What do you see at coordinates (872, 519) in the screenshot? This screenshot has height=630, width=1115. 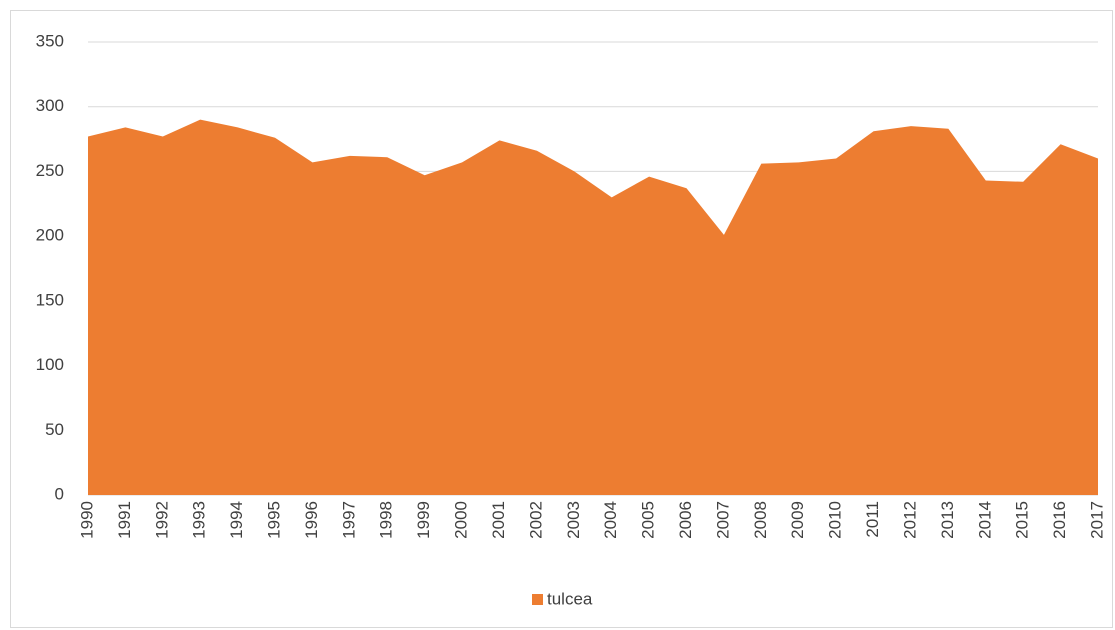 I see `x-tick-label: 2011` at bounding box center [872, 519].